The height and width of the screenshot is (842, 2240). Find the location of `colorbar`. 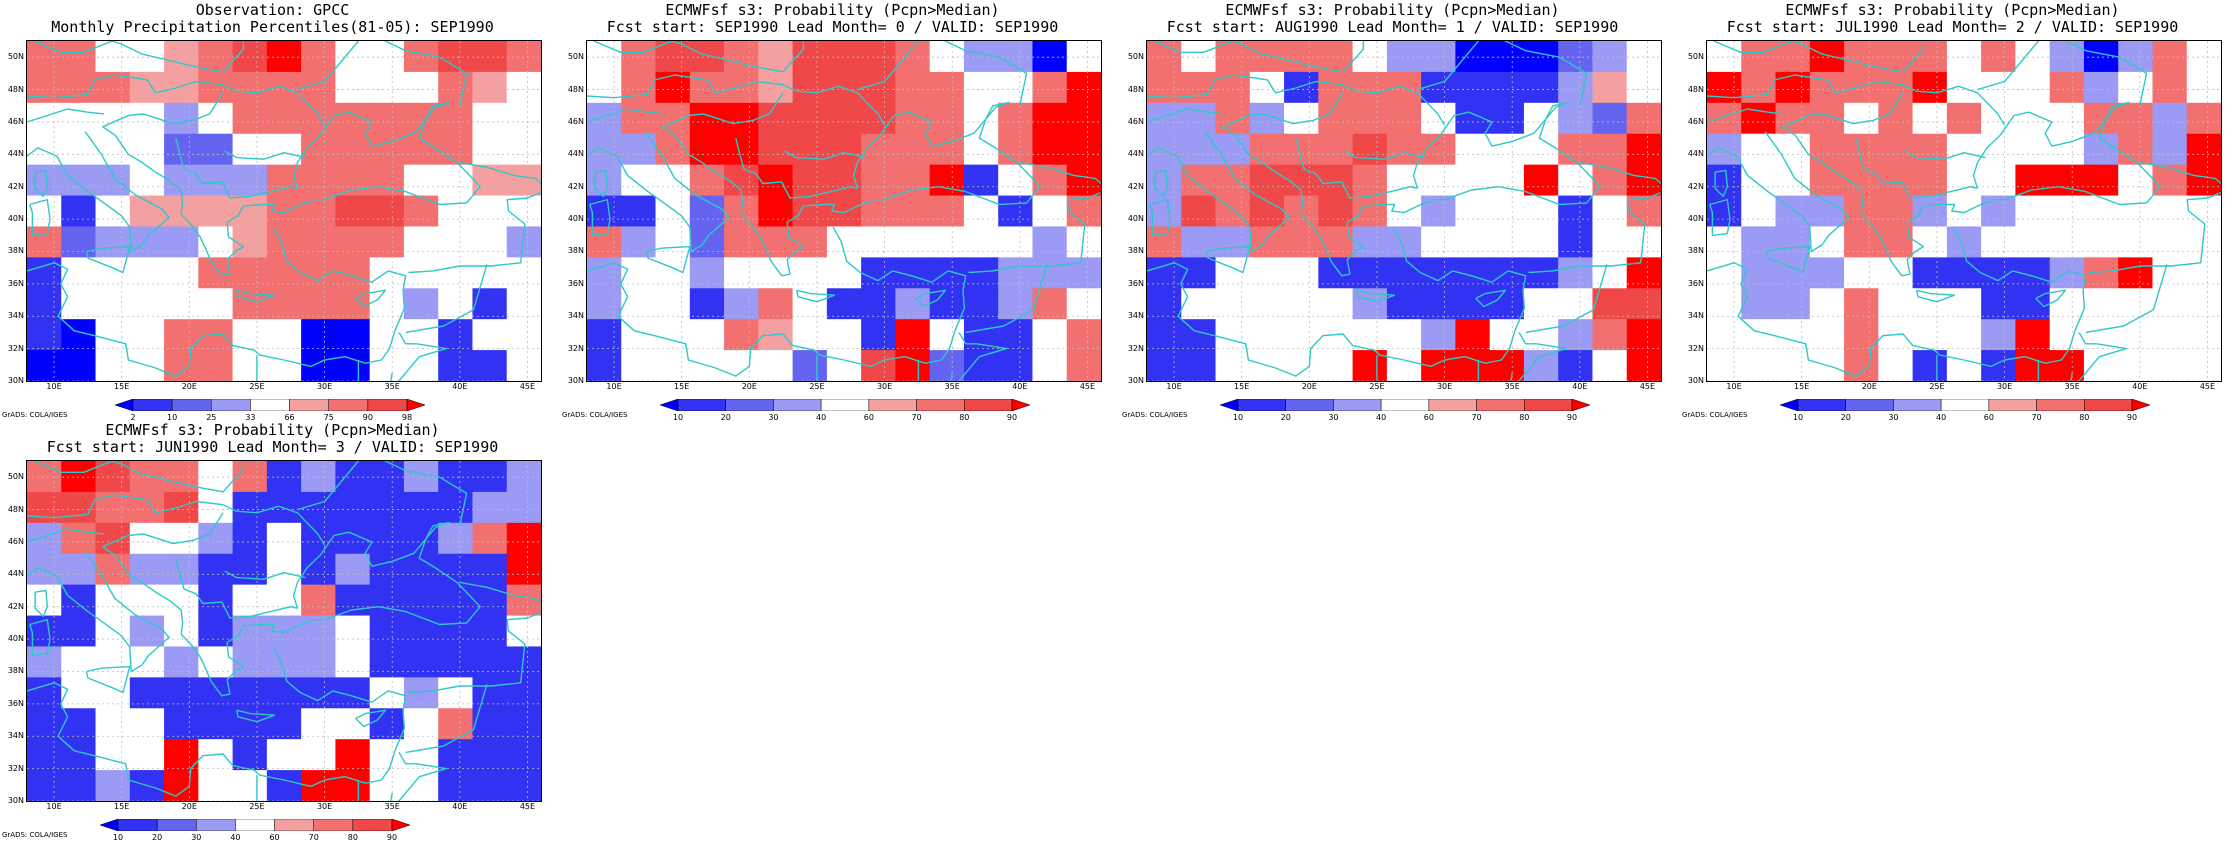

colorbar is located at coordinates (255, 825).